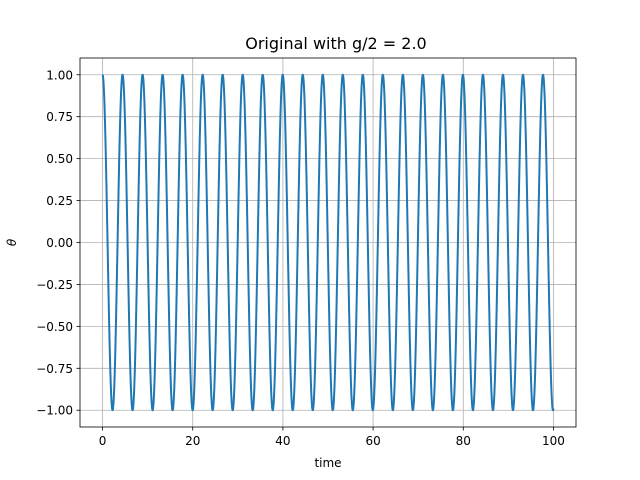 The width and height of the screenshot is (640, 480). What do you see at coordinates (12, 242) in the screenshot?
I see `y-axis-label: θ` at bounding box center [12, 242].